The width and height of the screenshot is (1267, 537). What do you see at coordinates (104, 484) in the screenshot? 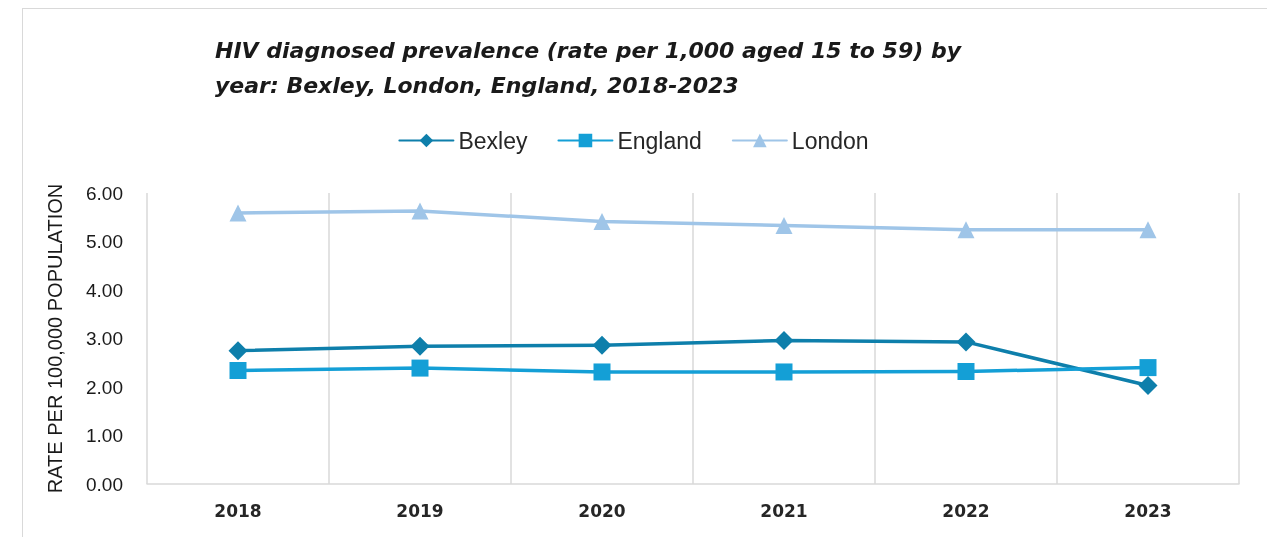
I see `y-tick-label: 0.00` at bounding box center [104, 484].